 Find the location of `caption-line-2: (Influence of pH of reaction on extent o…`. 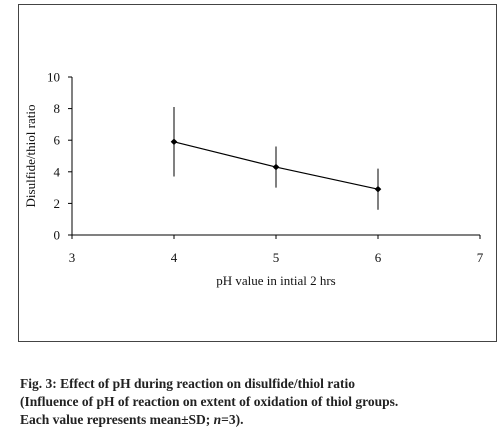

caption-line-2: (Influence of pH of reaction on extent o… is located at coordinates (209, 401).